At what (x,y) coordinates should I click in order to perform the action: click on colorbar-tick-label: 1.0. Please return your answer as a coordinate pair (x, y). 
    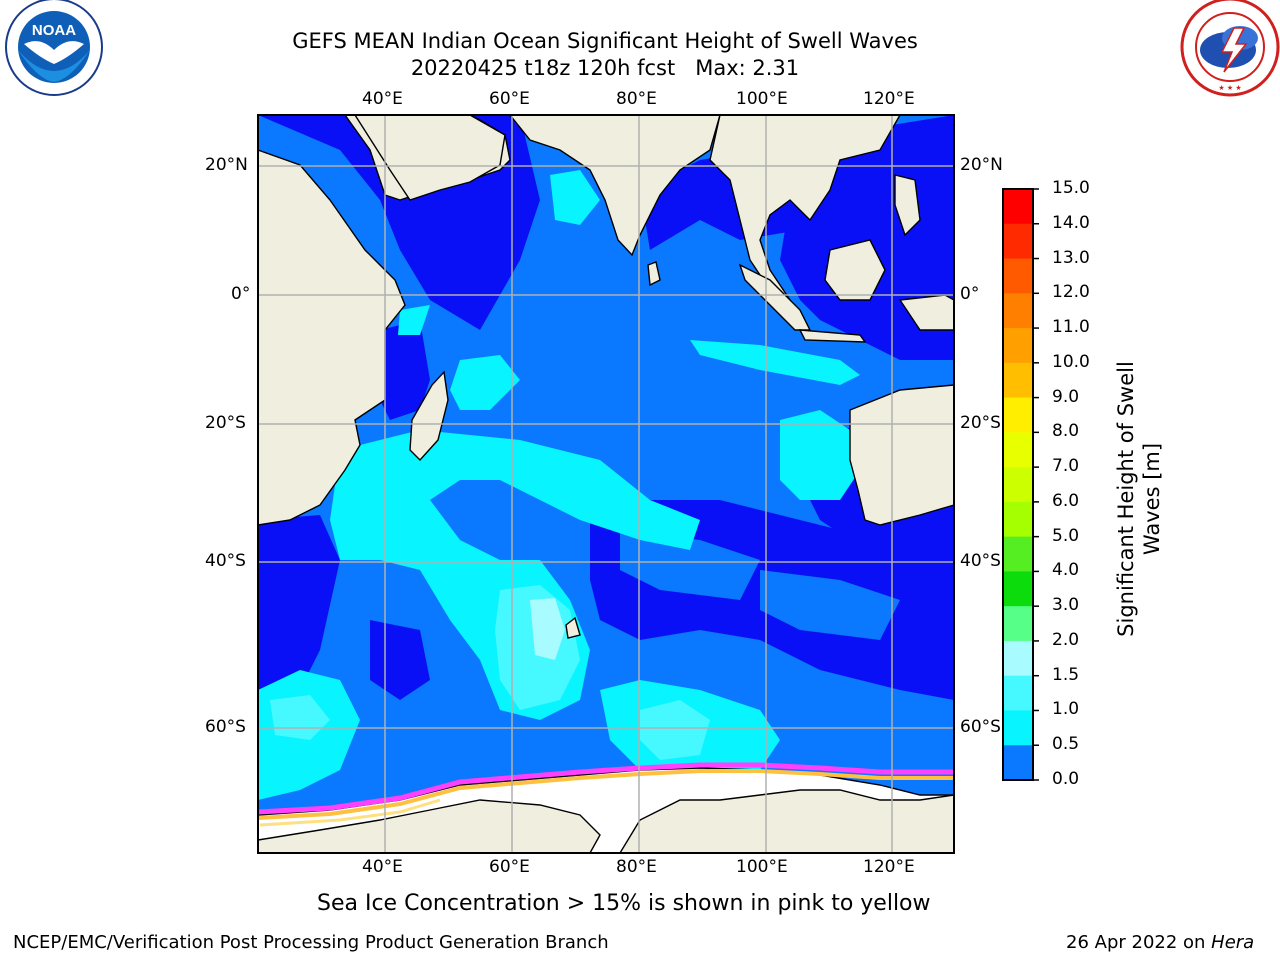
    Looking at the image, I should click on (1066, 709).